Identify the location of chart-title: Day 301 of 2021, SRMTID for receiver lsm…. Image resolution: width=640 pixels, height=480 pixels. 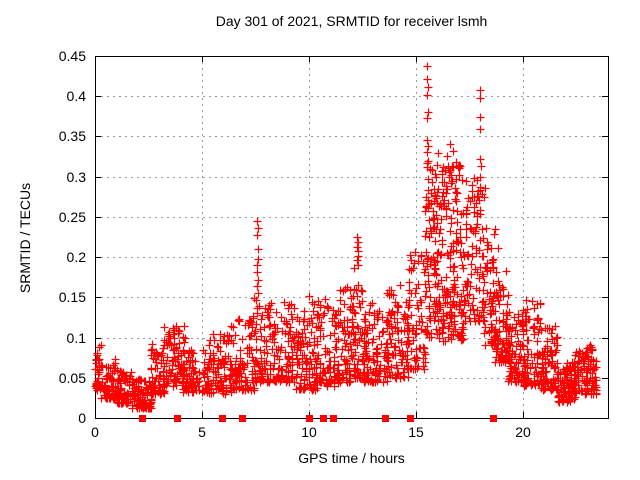
(351, 21).